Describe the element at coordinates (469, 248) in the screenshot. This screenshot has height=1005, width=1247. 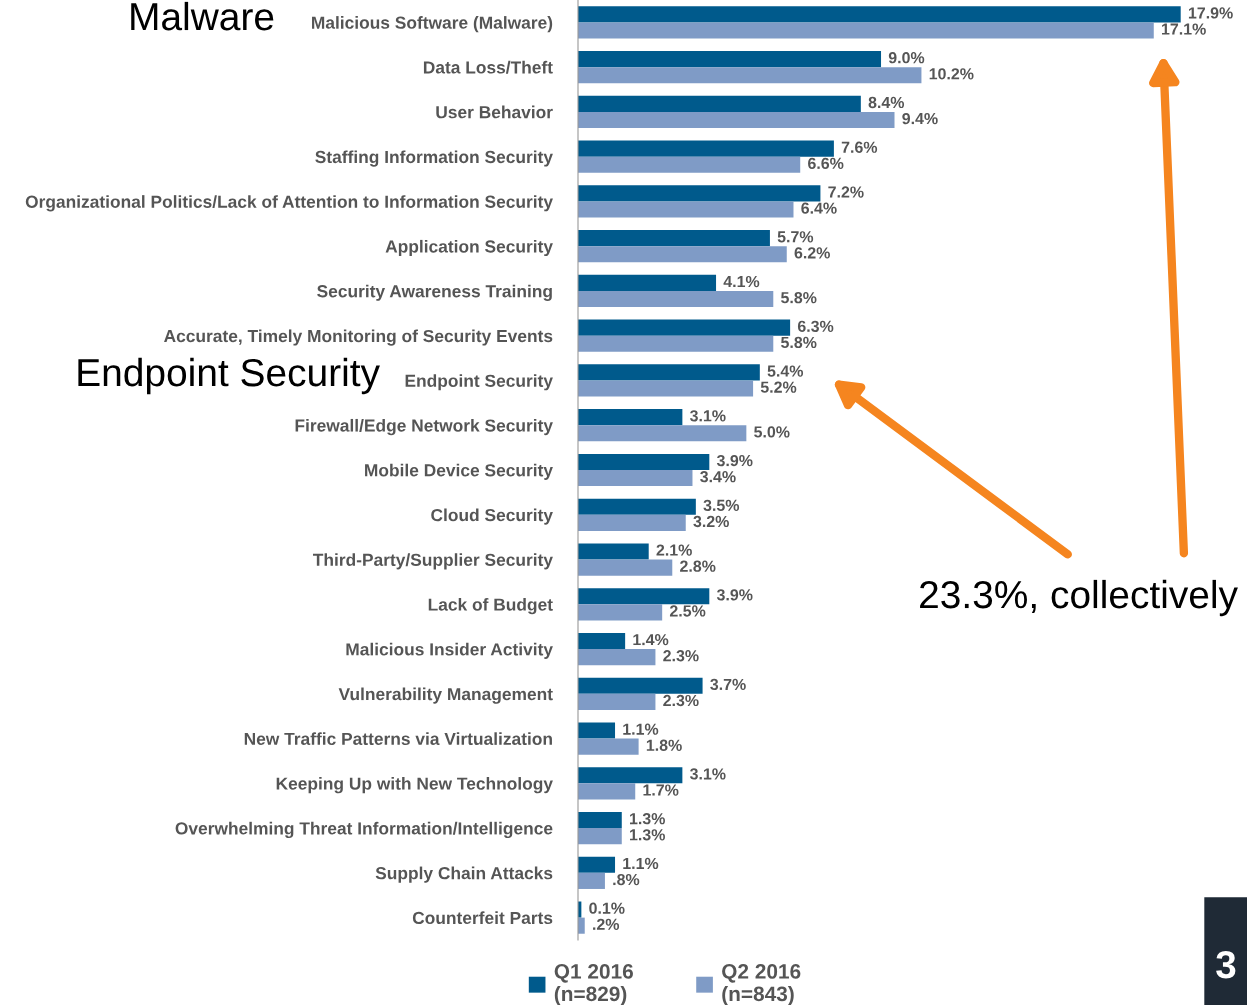
I see `y-tick-label: Application Security` at that location.